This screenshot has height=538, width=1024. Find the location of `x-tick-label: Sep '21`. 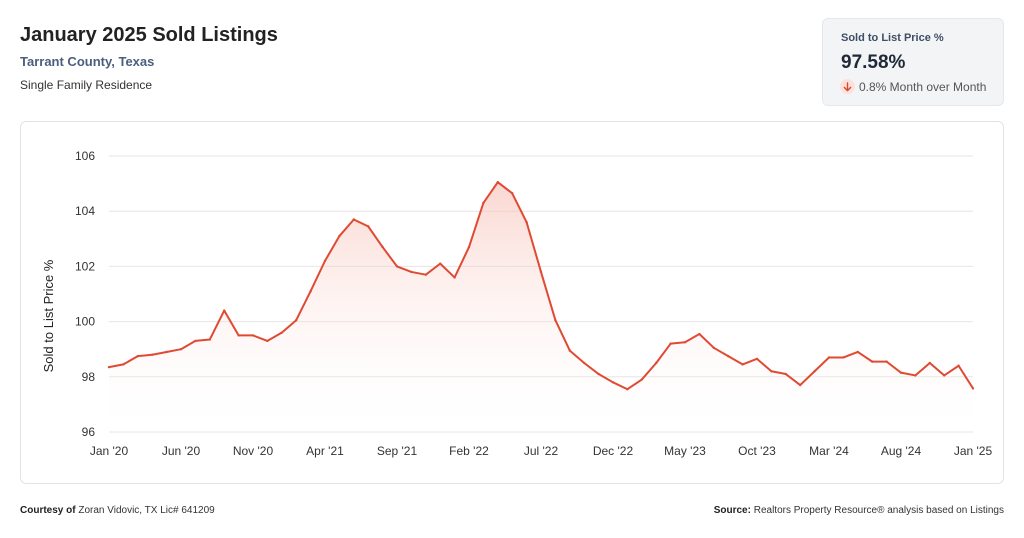

x-tick-label: Sep '21 is located at coordinates (397, 451).